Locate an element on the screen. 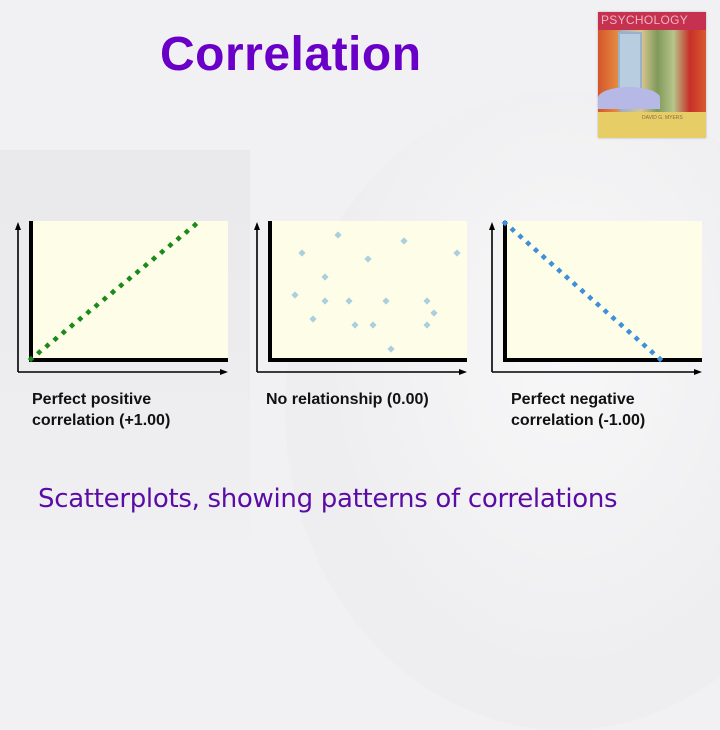  chart-label-negative-line1: Perfect negative is located at coordinates (573, 399).